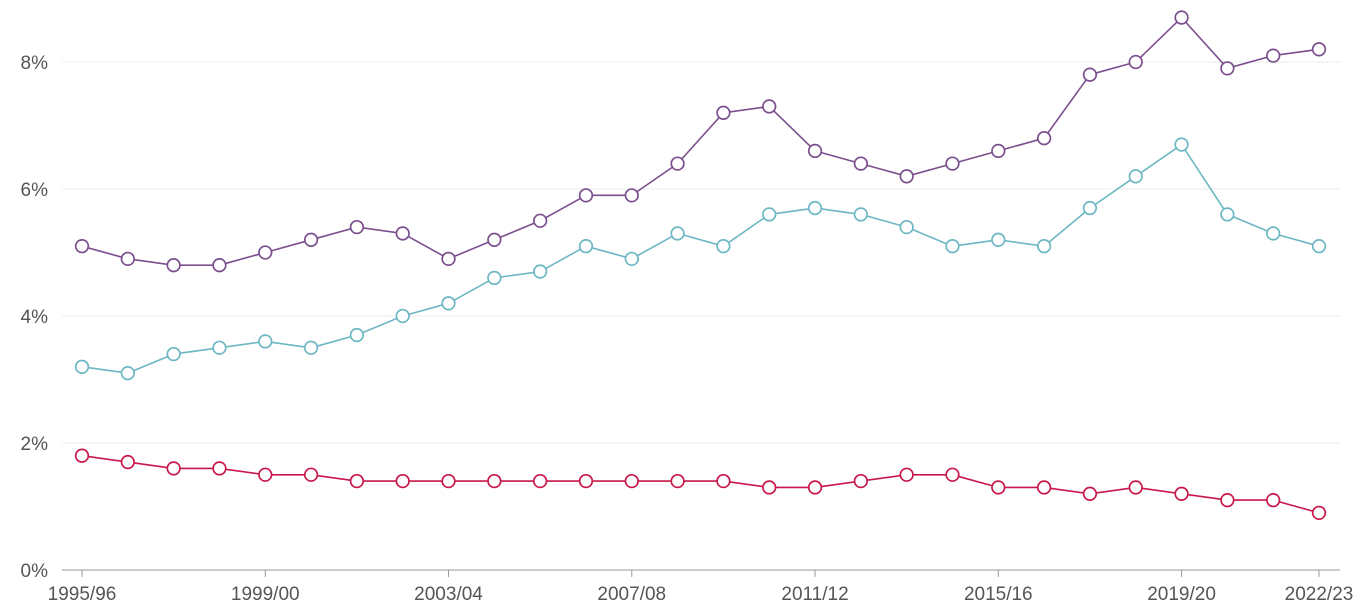  Describe the element at coordinates (1319, 594) in the screenshot. I see `x-tick-label: 2022/23` at that location.